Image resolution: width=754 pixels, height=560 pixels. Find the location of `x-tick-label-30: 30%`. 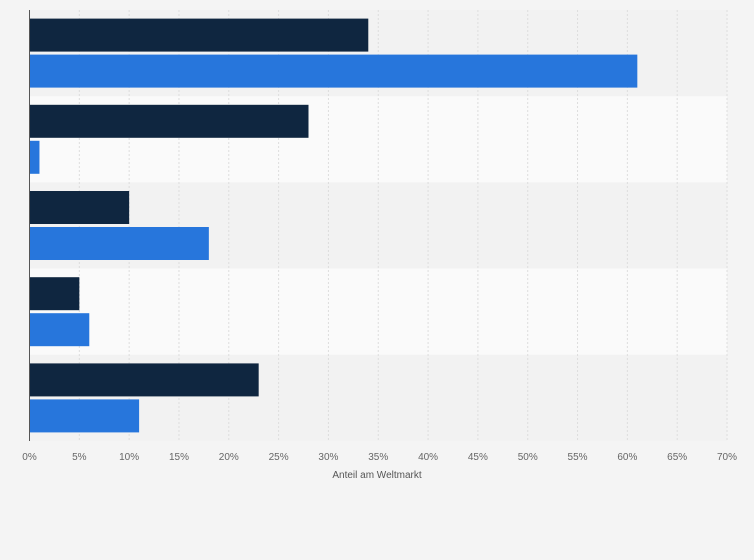

x-tick-label-30: 30% is located at coordinates (328, 457).